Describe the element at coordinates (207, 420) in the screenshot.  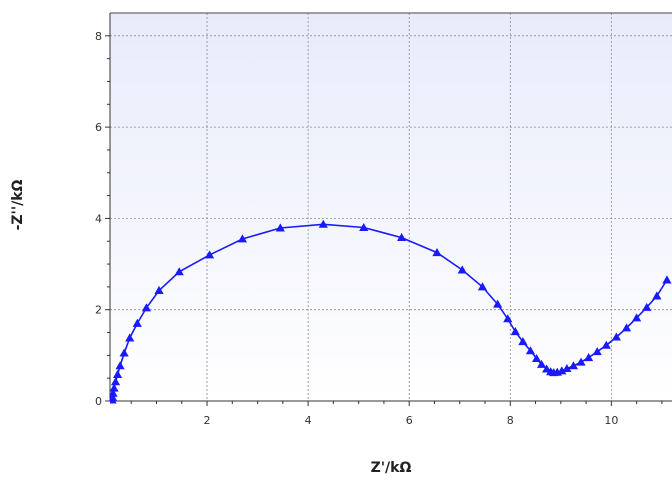
I see `x-tick-label: 2` at that location.